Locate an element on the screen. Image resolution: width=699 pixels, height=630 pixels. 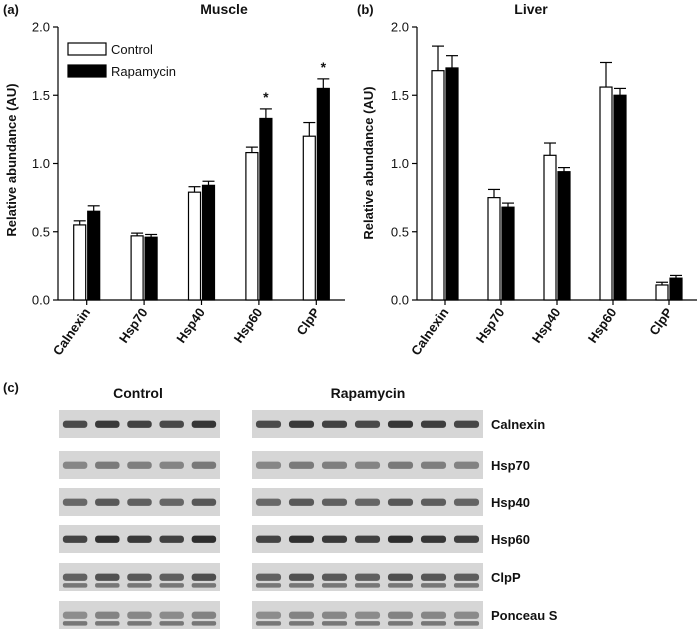
legend-control-label: Control is located at coordinates (132, 49).